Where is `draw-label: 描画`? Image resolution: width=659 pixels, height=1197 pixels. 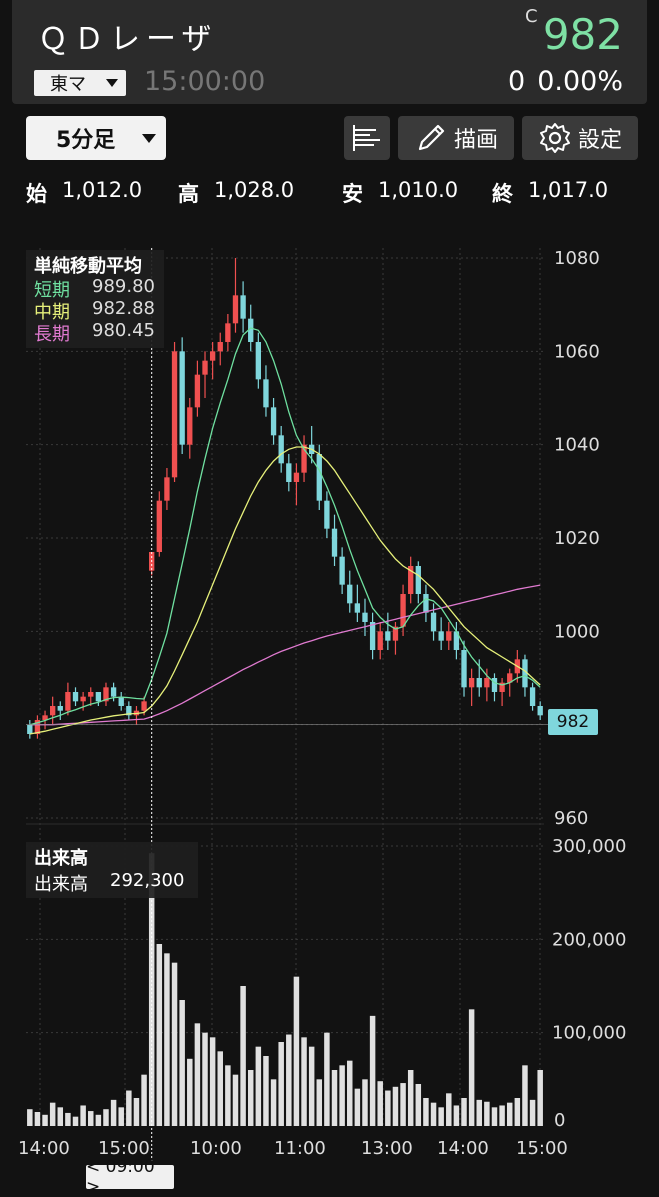
draw-label: 描画 is located at coordinates (475, 140).